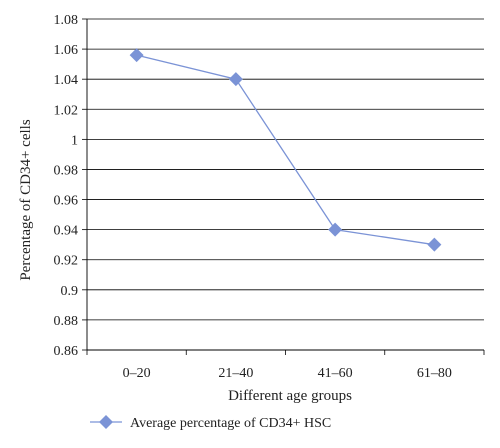 The height and width of the screenshot is (448, 500). What do you see at coordinates (66, 321) in the screenshot?
I see `y-tick-label: 0.88` at bounding box center [66, 321].